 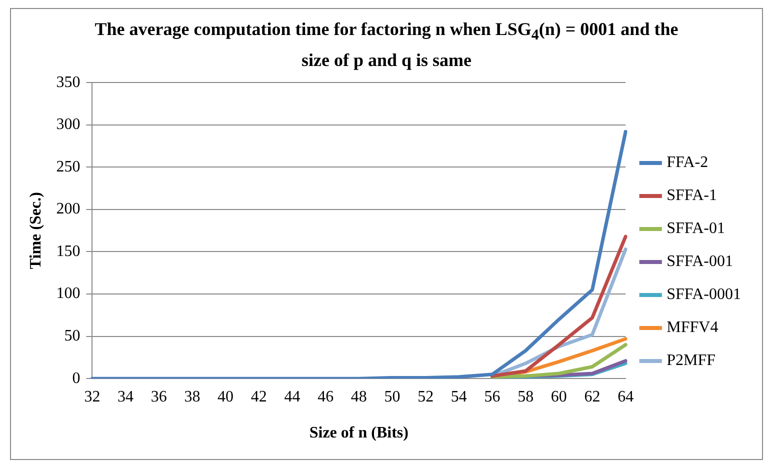 I want to click on y-tick-label: 0, so click(x=76, y=378).